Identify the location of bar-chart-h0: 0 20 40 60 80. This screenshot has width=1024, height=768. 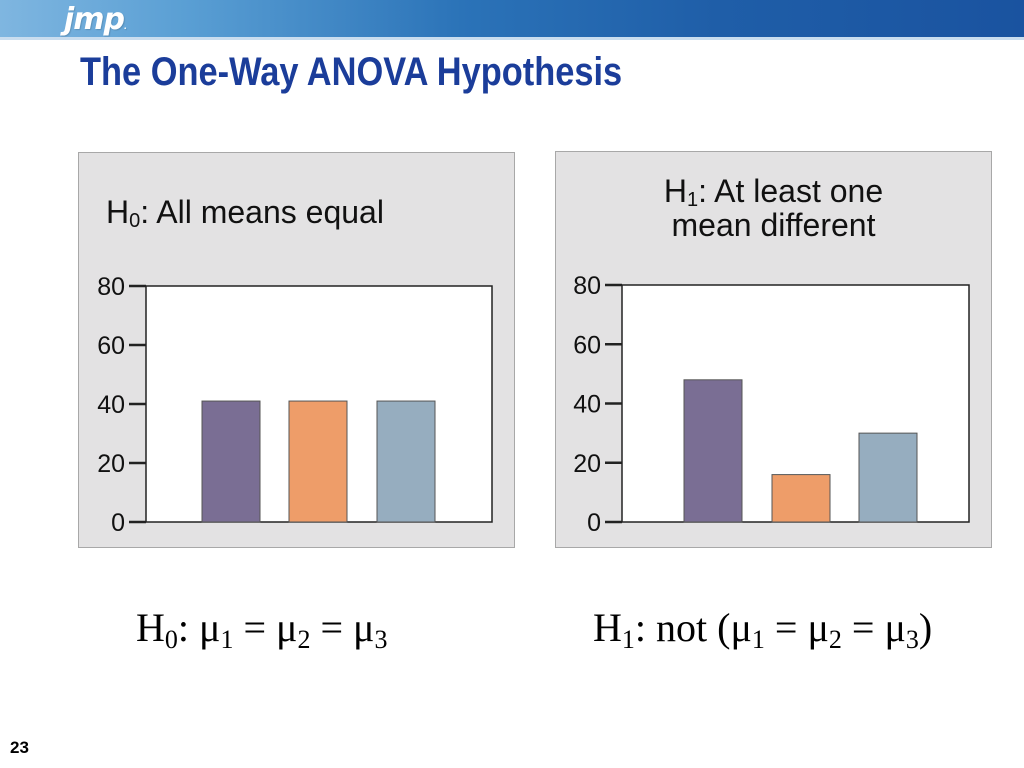
(295, 405).